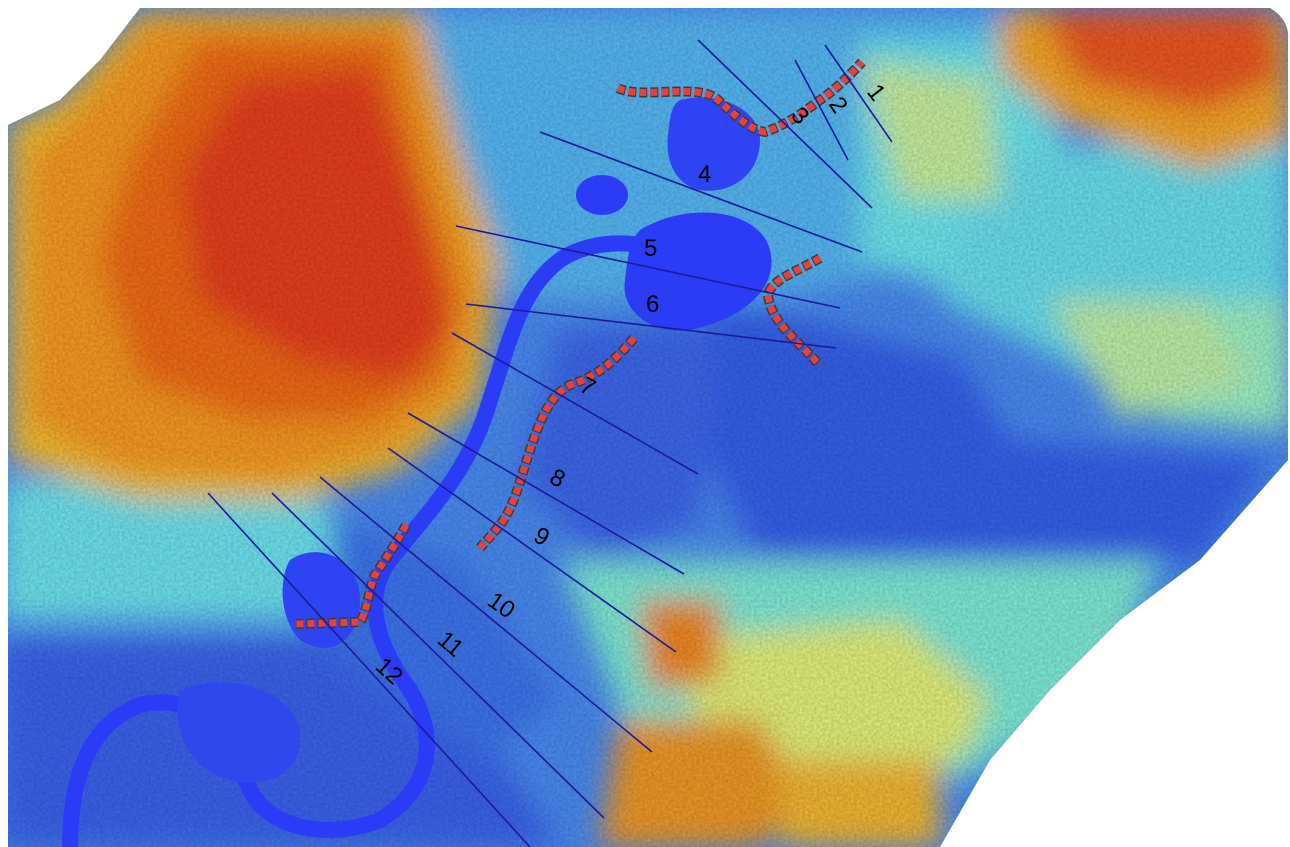 This screenshot has width=1290, height=847. Describe the element at coordinates (239, 732) in the screenshot. I see `lake-south` at that location.